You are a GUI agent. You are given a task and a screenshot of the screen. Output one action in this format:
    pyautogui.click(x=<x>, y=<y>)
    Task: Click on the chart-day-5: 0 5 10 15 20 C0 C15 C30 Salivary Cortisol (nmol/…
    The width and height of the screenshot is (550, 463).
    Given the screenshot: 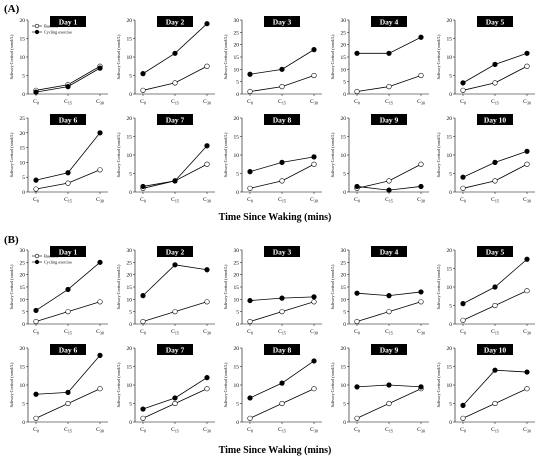 What is the action you would take?
    pyautogui.click(x=485, y=61)
    